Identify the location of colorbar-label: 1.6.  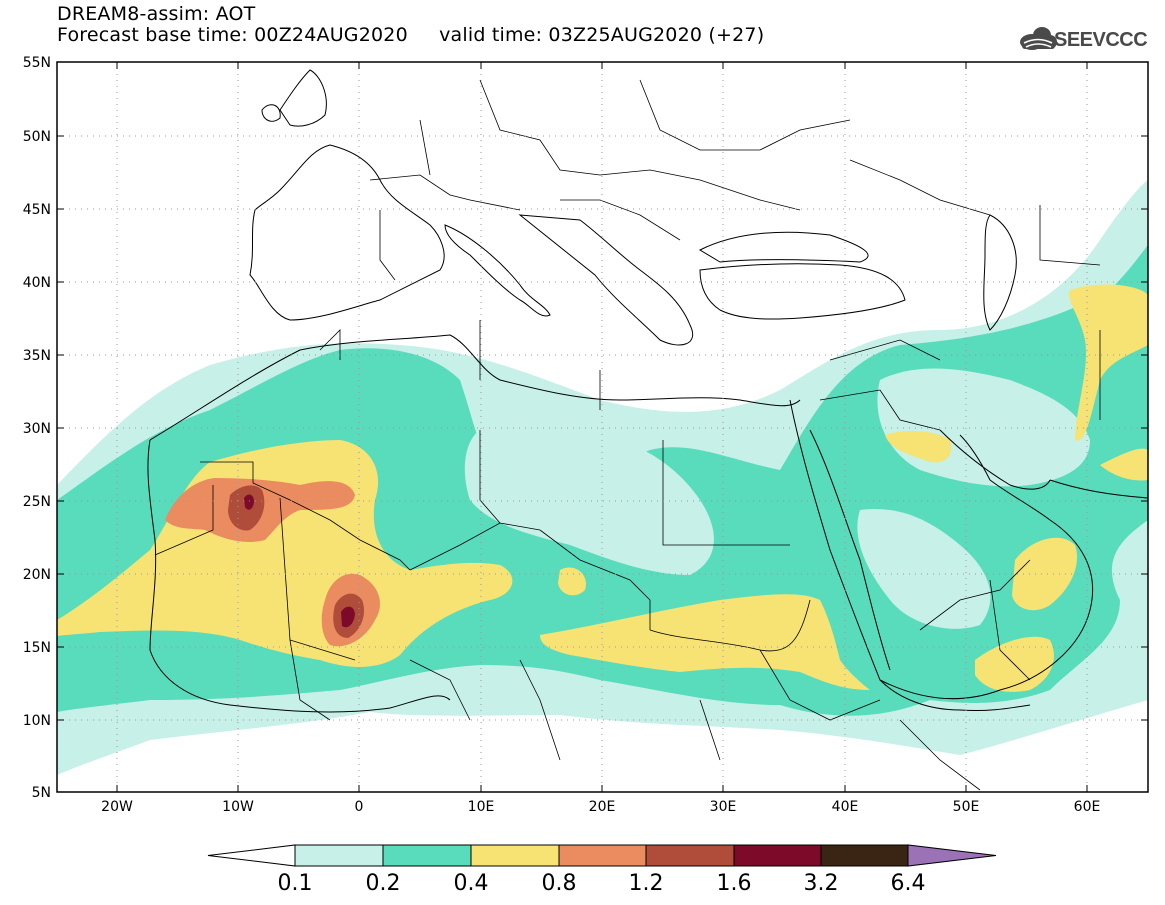
(734, 883).